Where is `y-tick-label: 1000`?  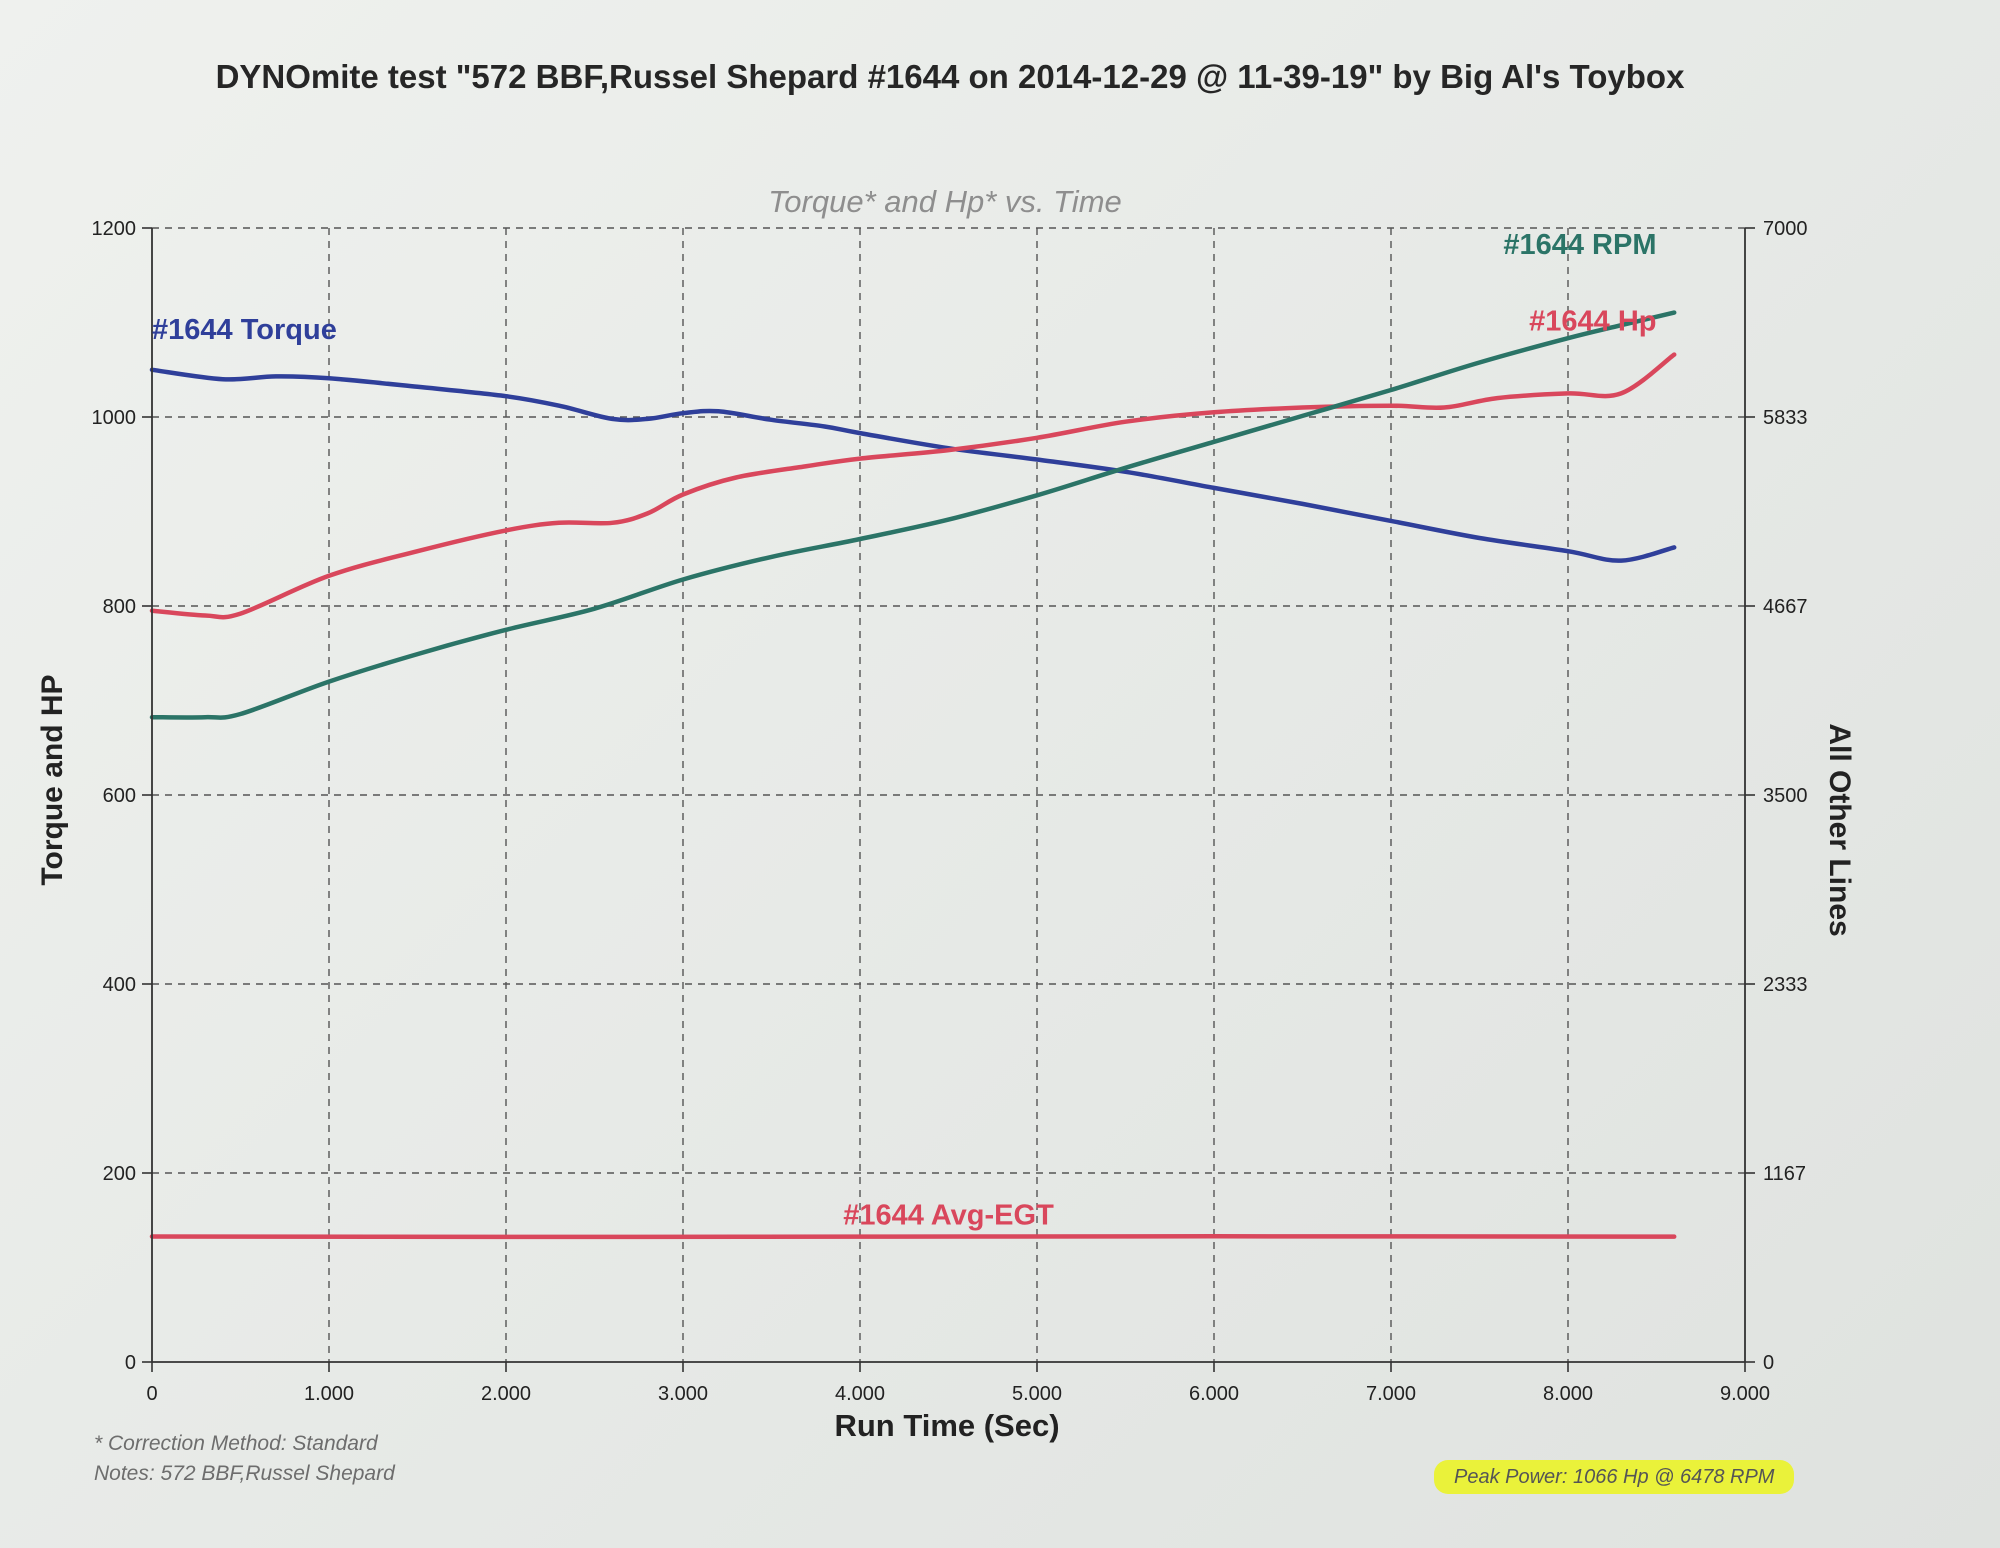
y-tick-label: 1000 is located at coordinates (114, 418).